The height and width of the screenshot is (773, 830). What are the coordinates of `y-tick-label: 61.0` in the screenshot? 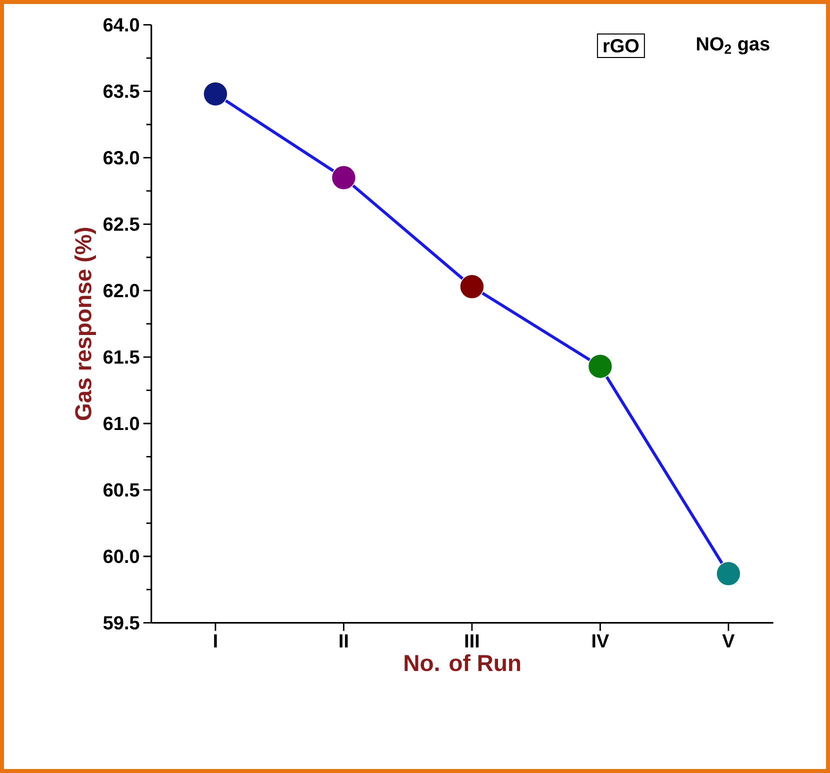 It's located at (122, 423).